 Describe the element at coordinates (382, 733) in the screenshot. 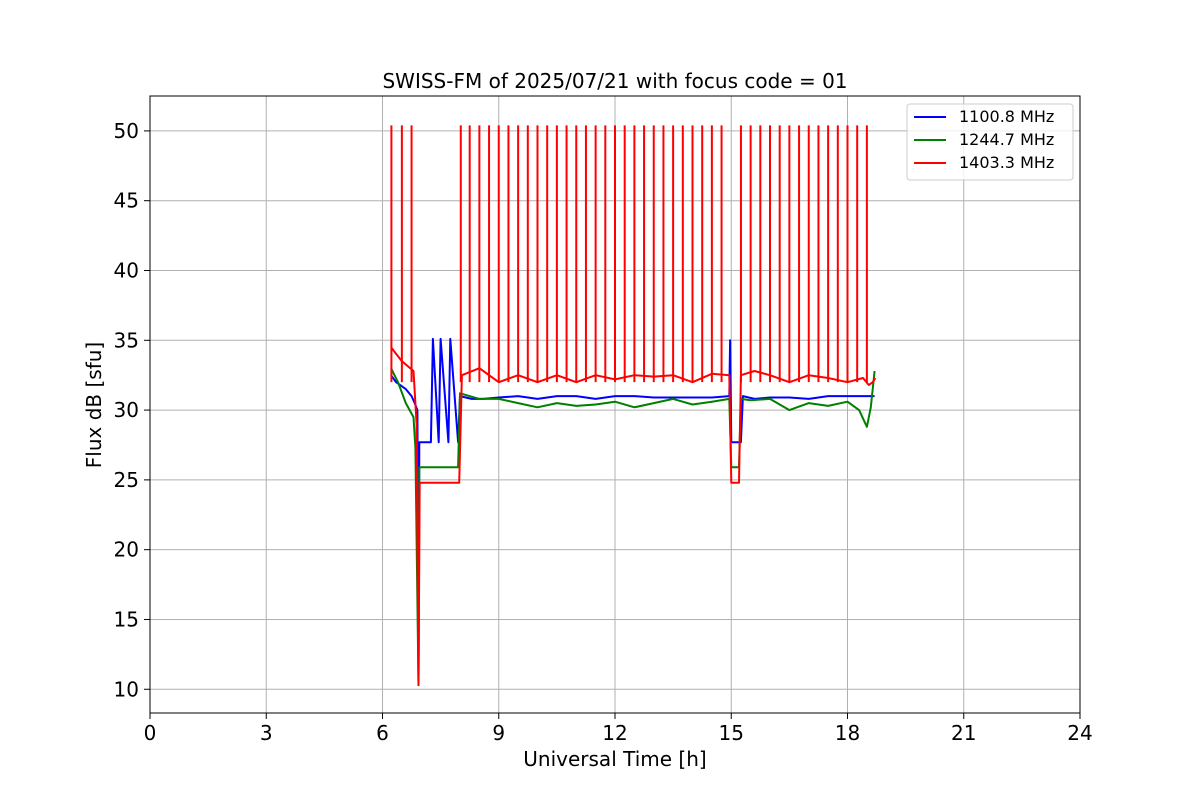

I see `x-tick-label: 6` at that location.